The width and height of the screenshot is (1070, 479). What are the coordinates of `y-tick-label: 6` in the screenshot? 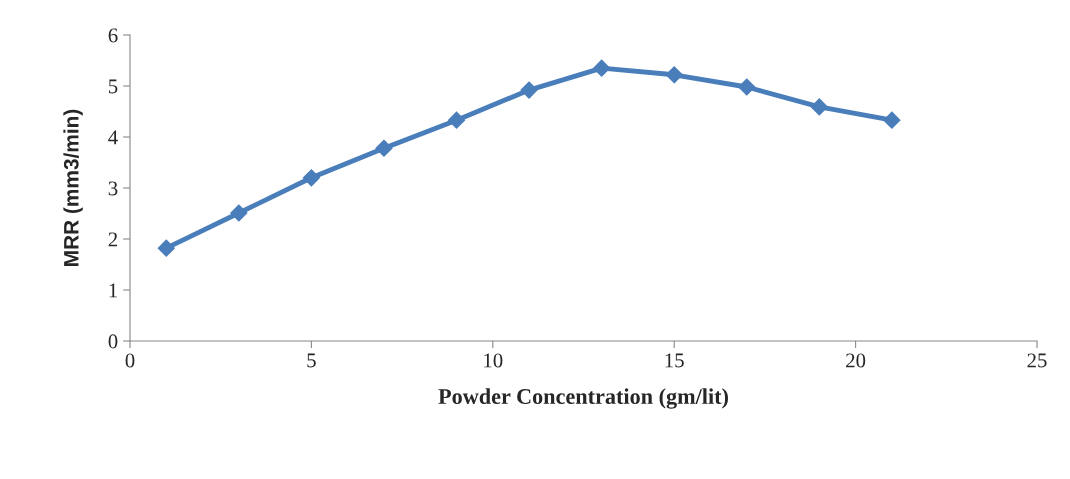 It's located at (113, 35).